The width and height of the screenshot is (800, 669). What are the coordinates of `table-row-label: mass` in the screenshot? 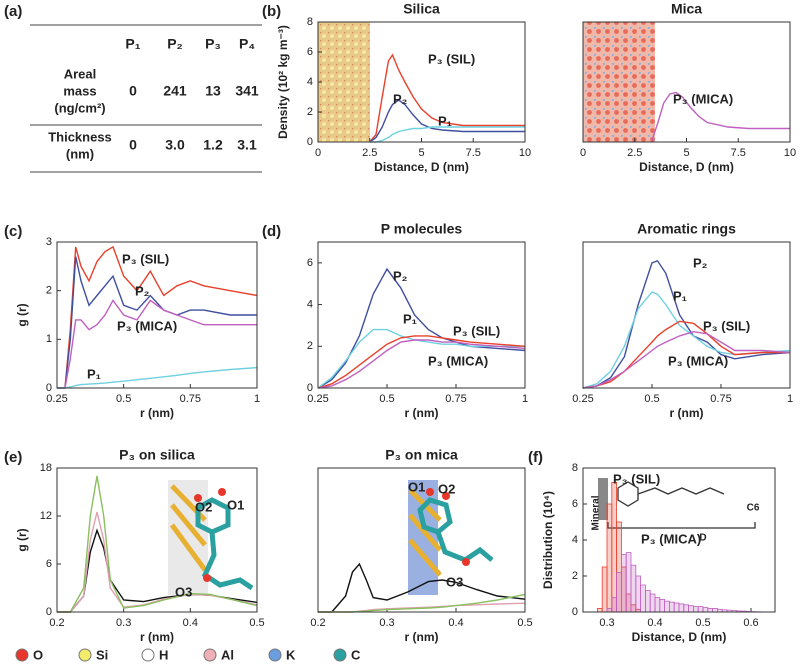 It's located at (79, 90).